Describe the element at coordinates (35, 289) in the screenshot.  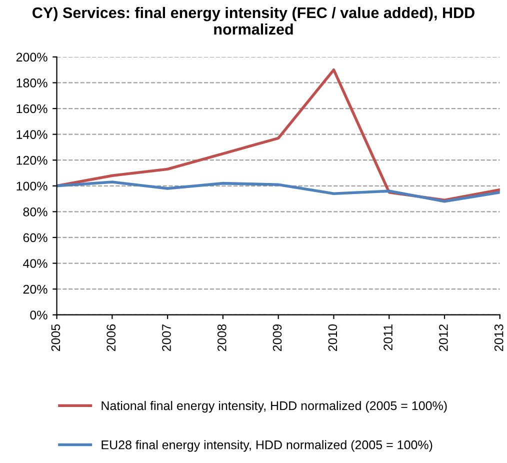
I see `y-tick-label: 20%` at that location.